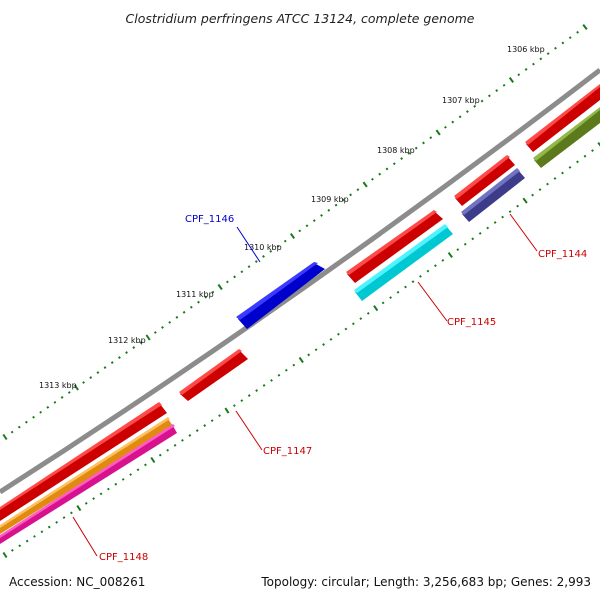 The height and width of the screenshot is (600, 600). What do you see at coordinates (83, 461) in the screenshot?
I see `gene-cpf-1148-feature` at bounding box center [83, 461].